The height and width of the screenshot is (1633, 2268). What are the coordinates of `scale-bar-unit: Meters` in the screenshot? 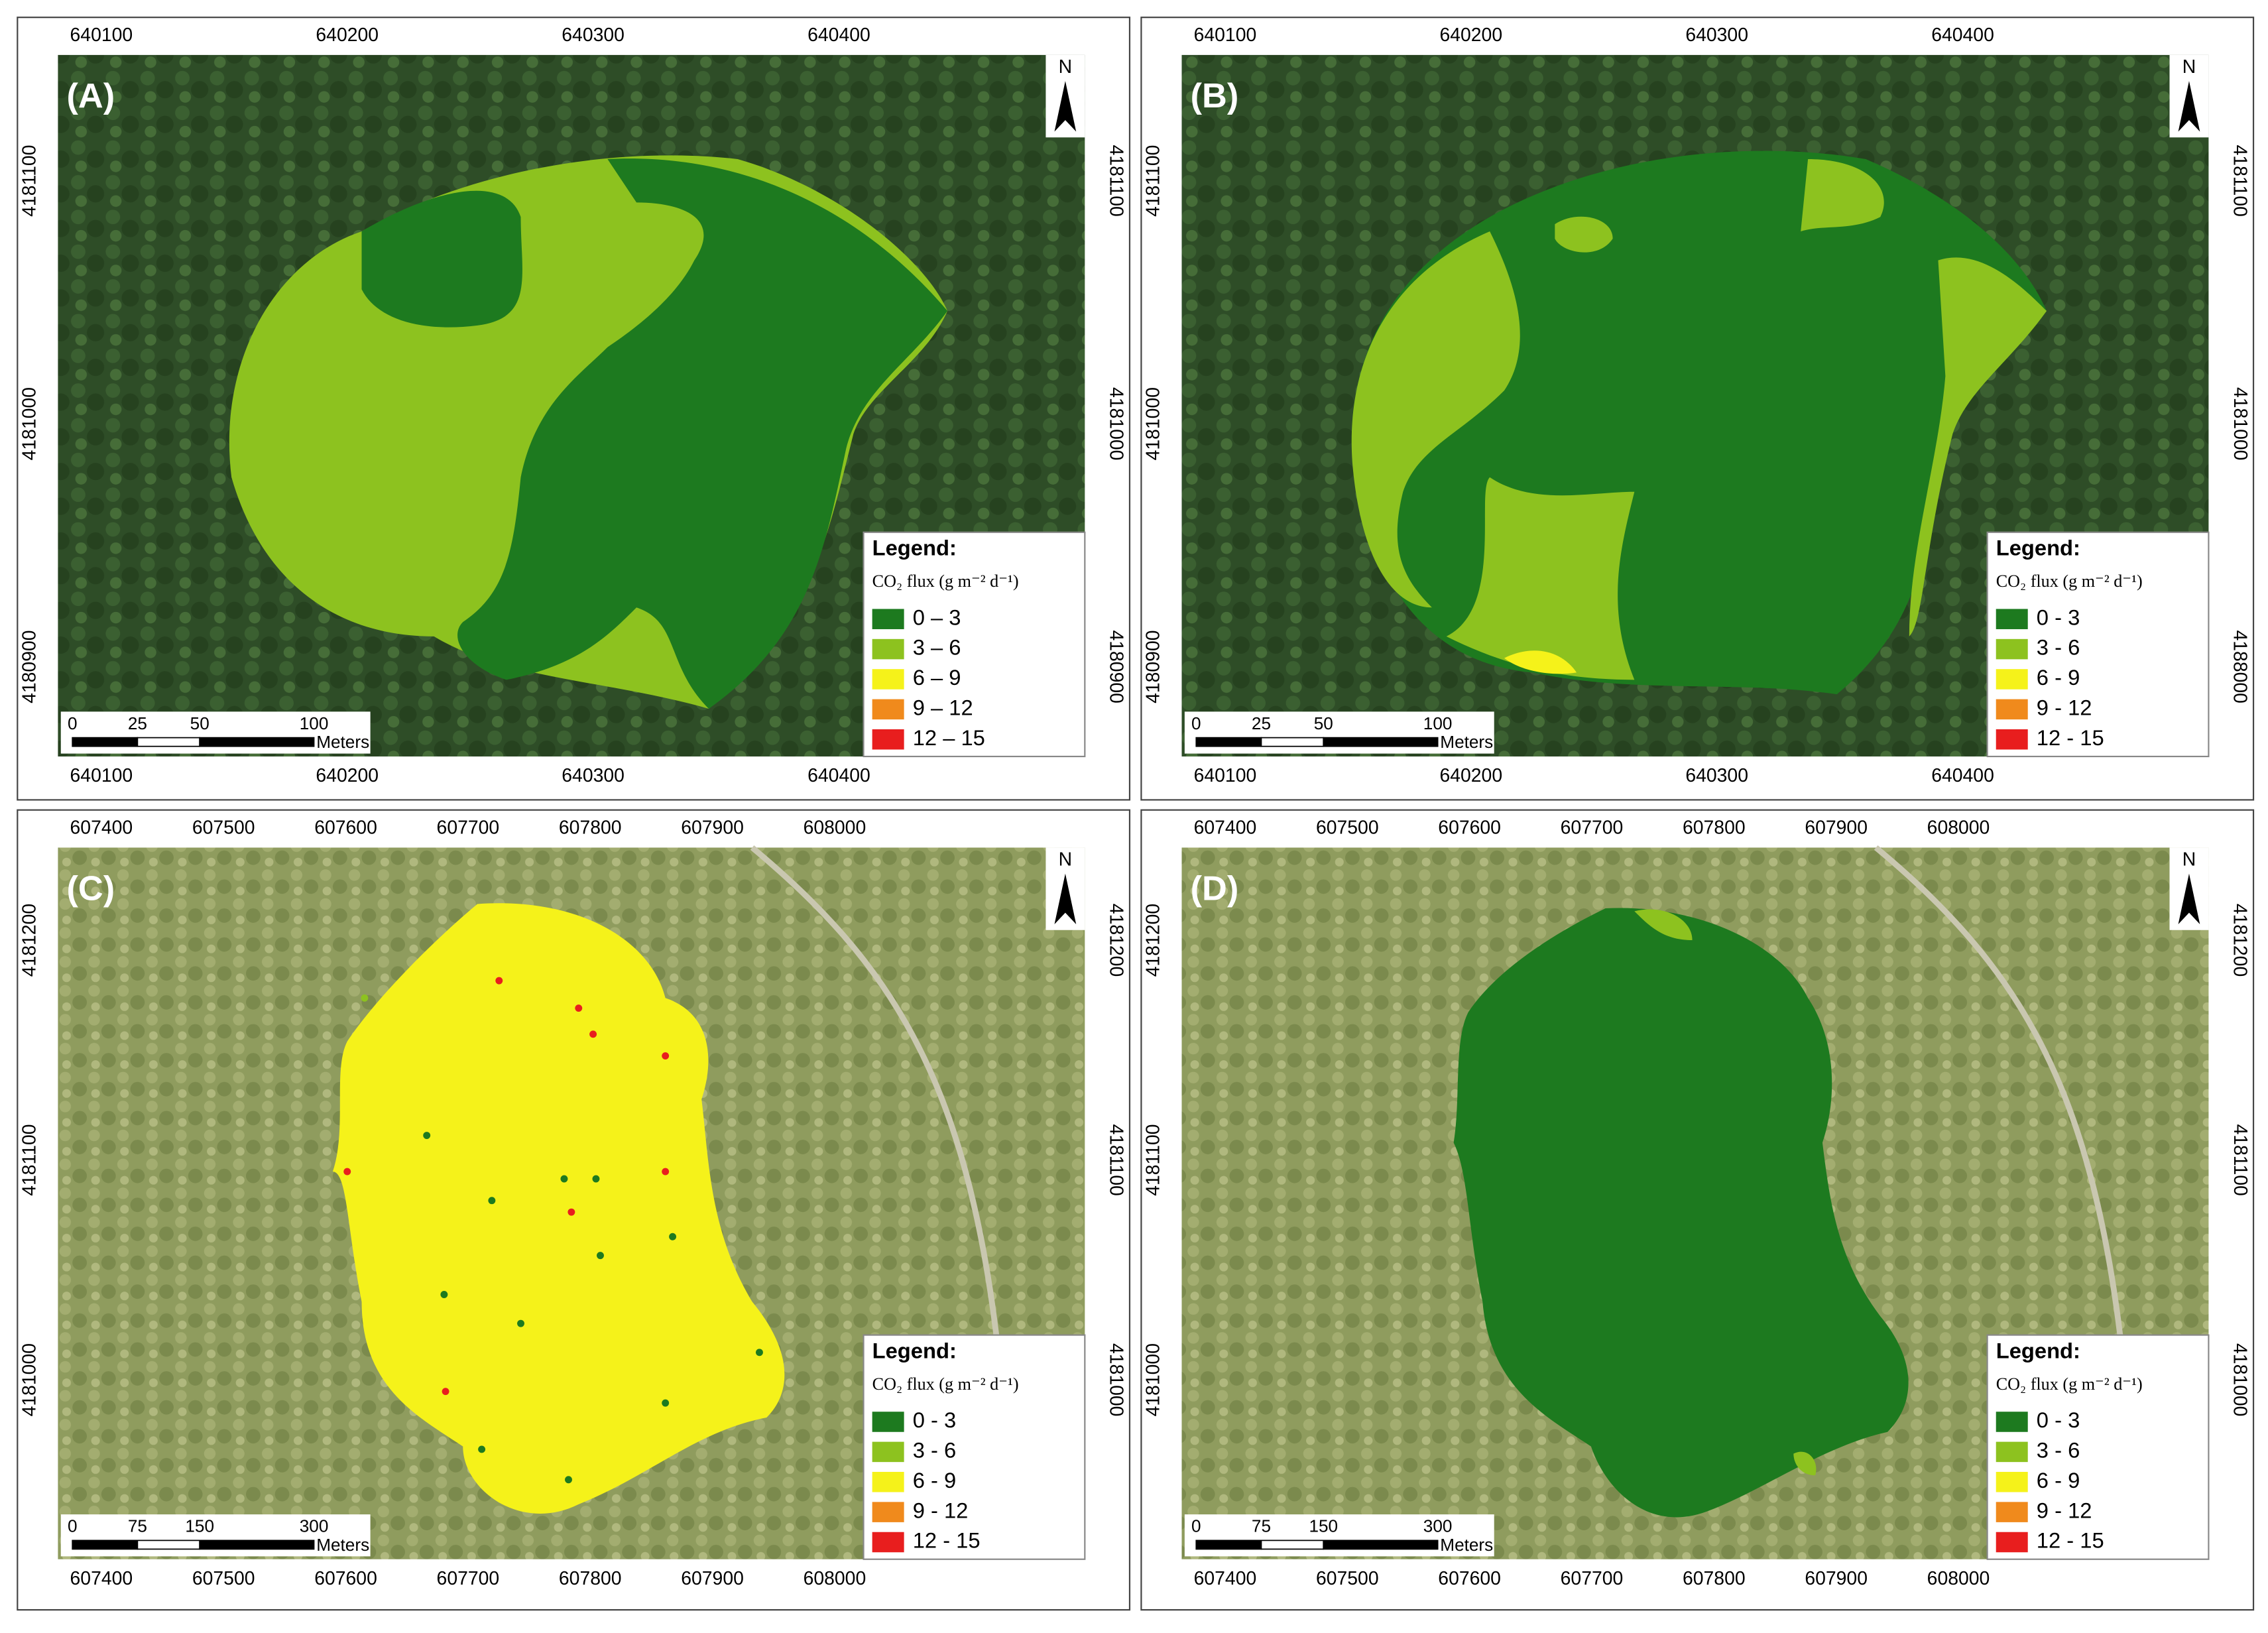 It's located at (1467, 742).